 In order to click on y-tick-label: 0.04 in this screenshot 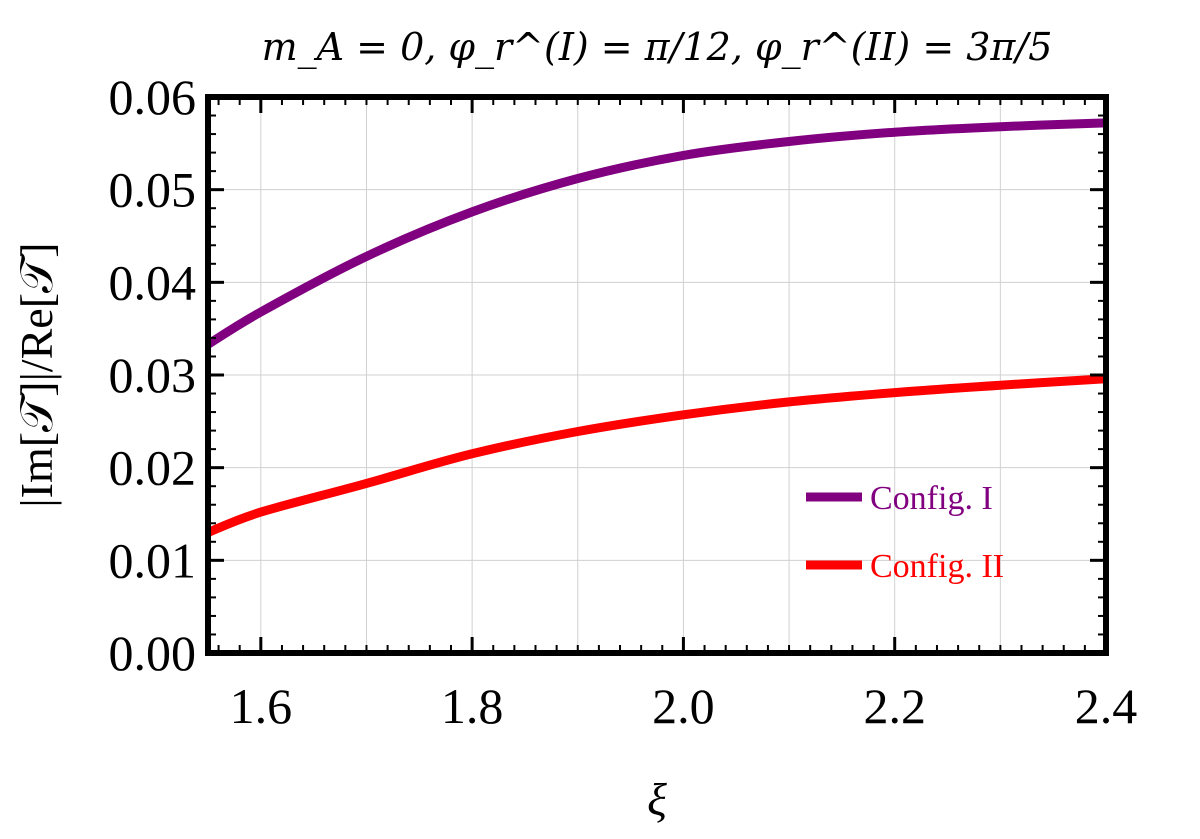, I will do `click(153, 282)`.